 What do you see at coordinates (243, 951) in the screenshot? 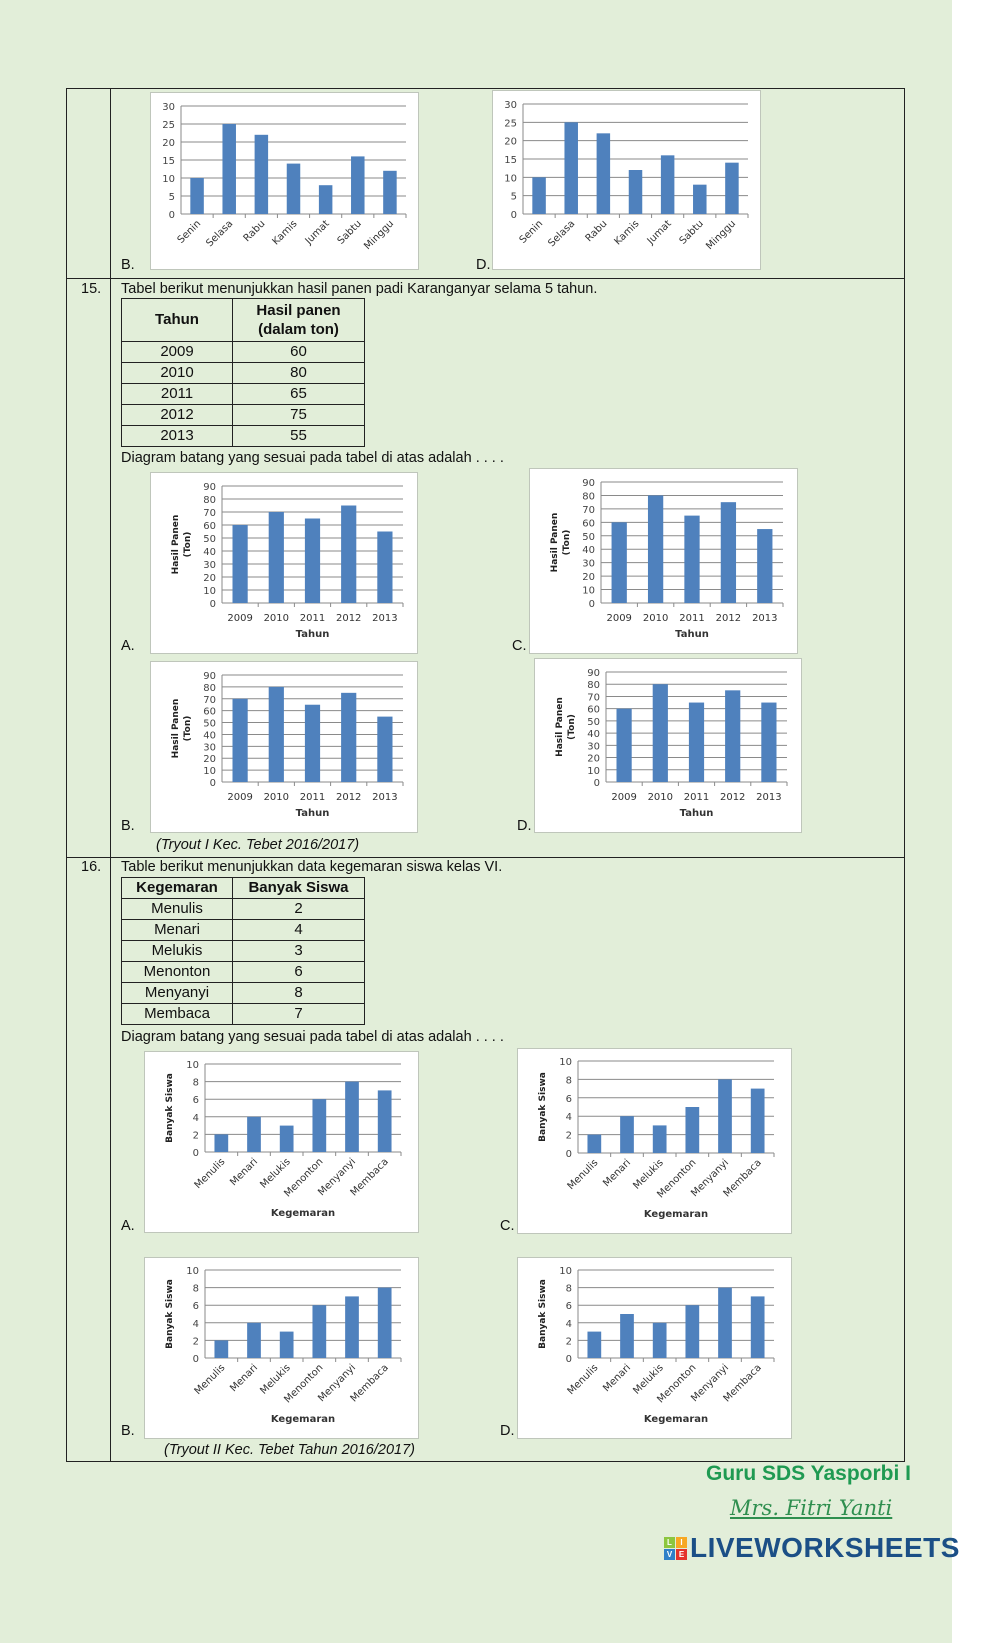
I see `table-row: Melukis 3` at bounding box center [243, 951].